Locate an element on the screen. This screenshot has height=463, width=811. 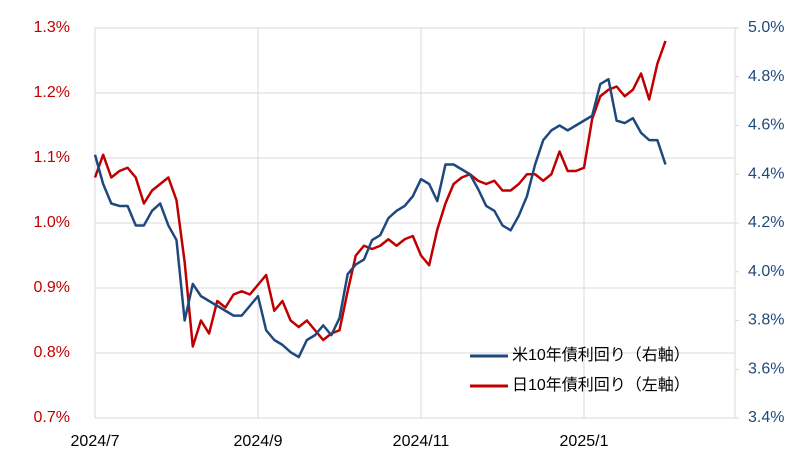
y2-tick-label: 3.8% is located at coordinates (766, 320).